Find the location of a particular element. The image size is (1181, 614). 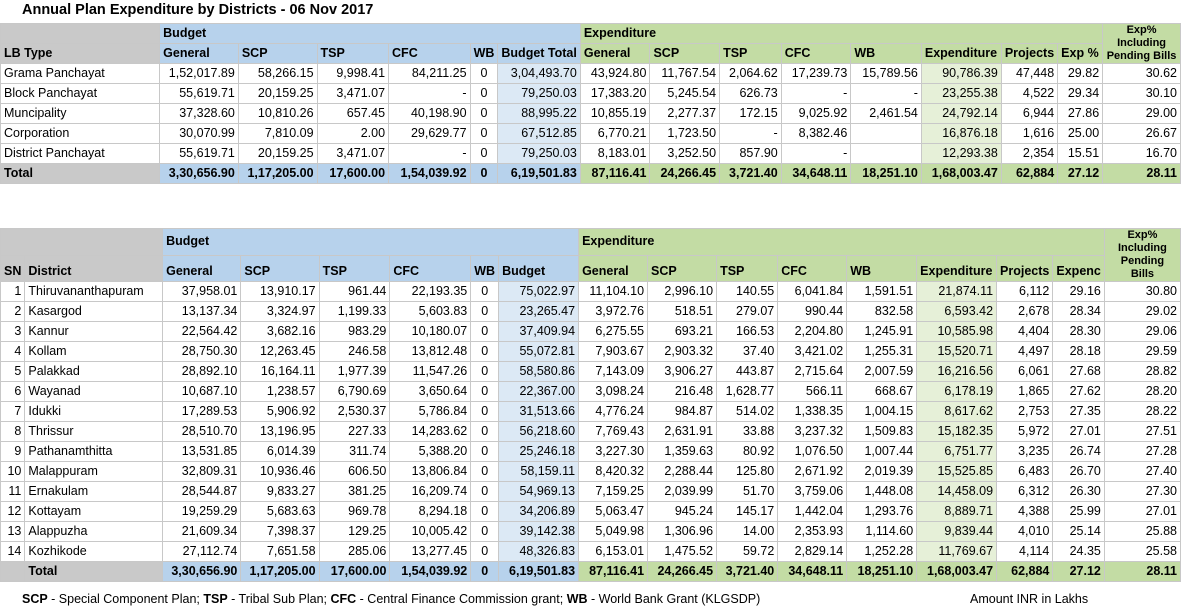

table-cell: 145.17 is located at coordinates (747, 511).